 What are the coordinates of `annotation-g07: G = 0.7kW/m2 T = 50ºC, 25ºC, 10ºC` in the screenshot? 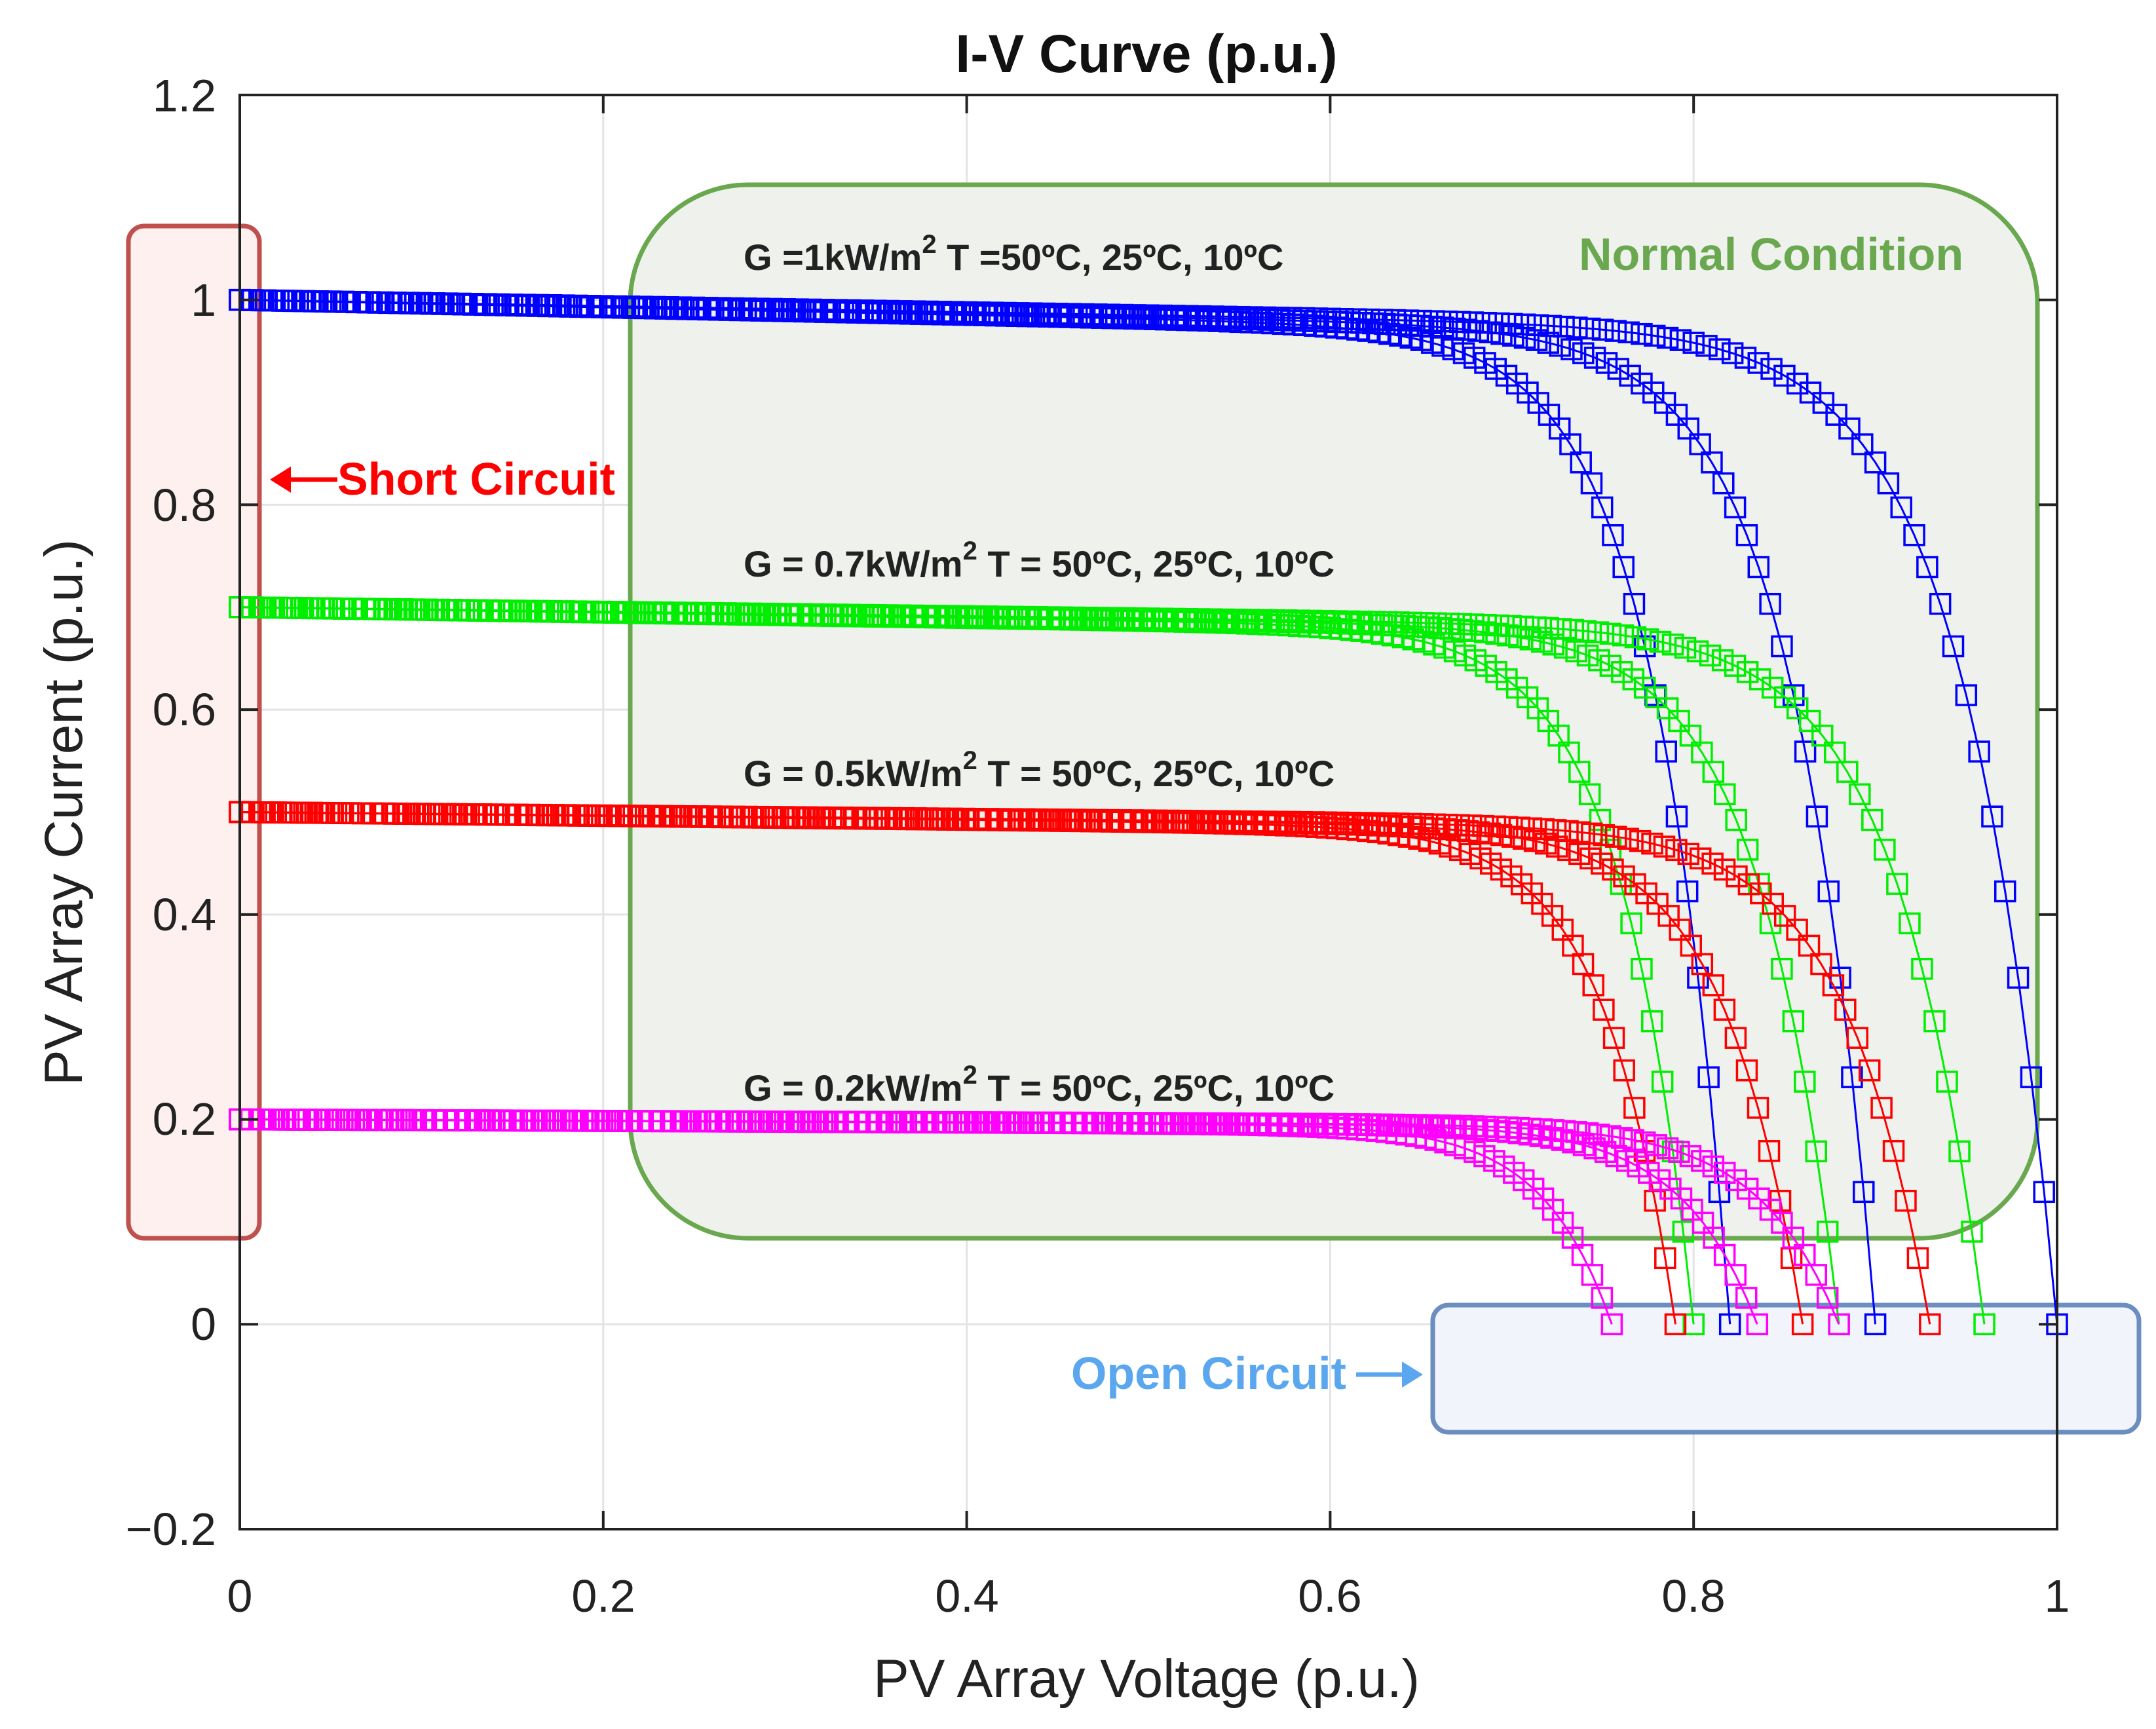 It's located at (1039, 560).